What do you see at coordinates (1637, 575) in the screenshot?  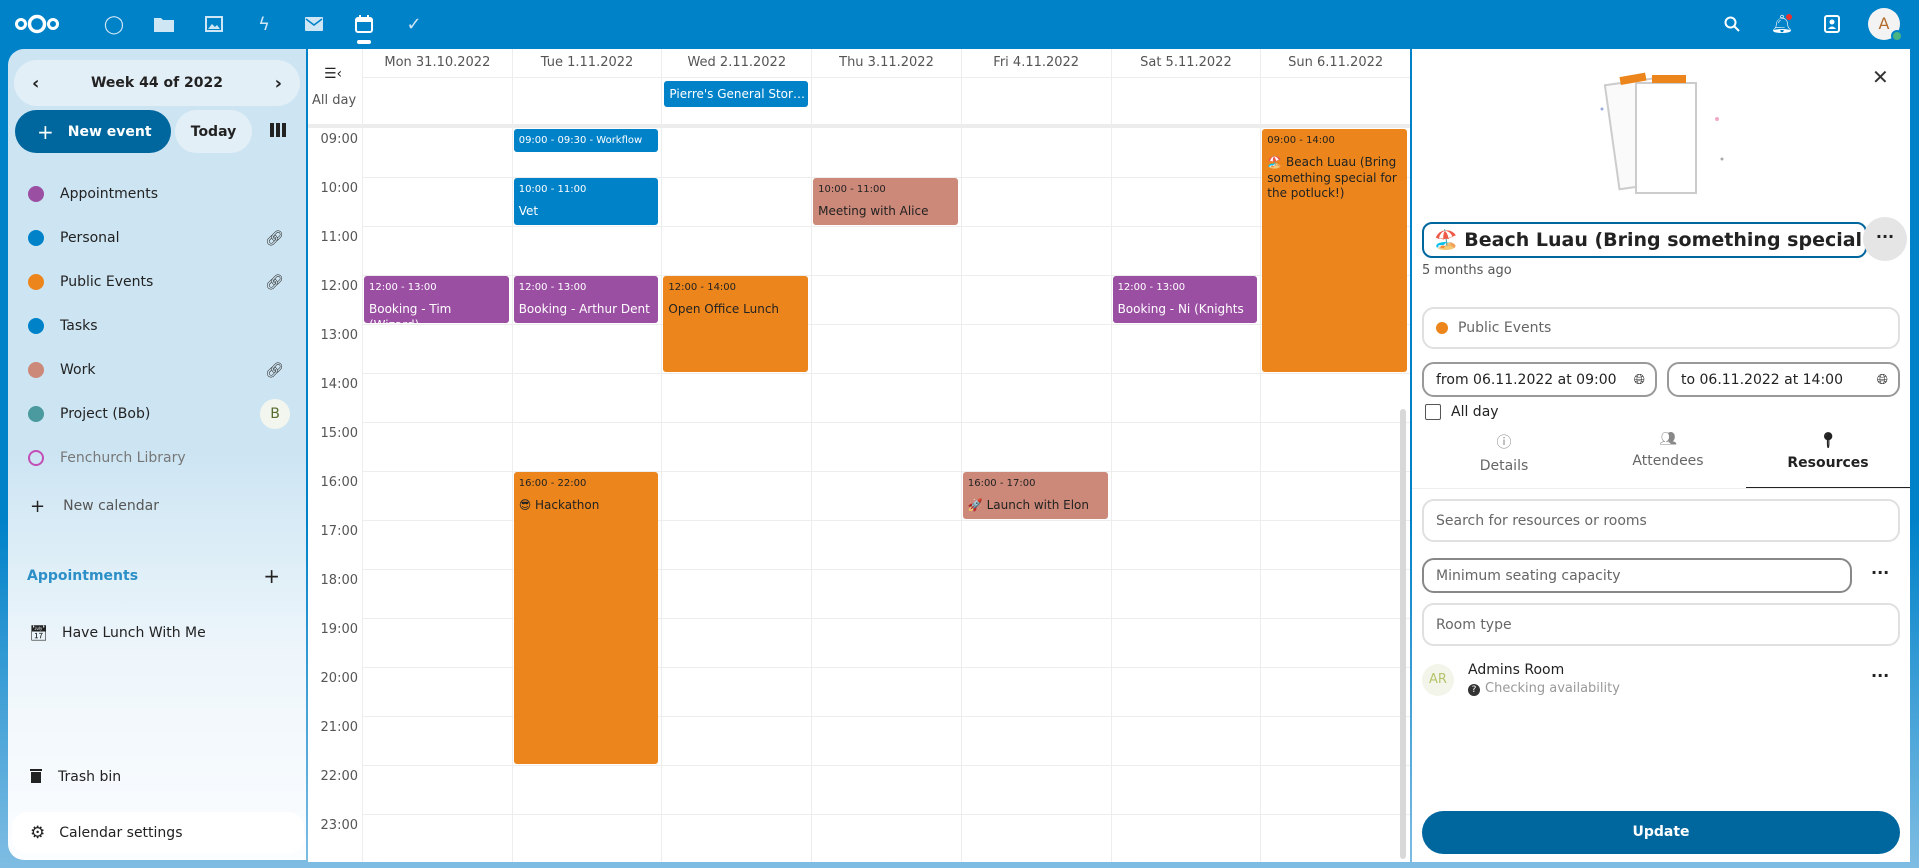 I see `seating-capacity-input: Minimum seating capacity` at bounding box center [1637, 575].